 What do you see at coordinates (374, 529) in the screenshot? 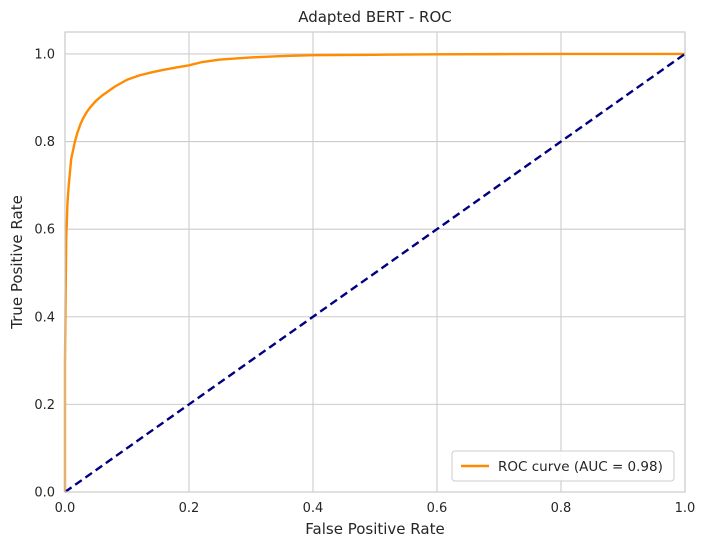
I see `x-axis-title: False Positive Rate` at bounding box center [374, 529].